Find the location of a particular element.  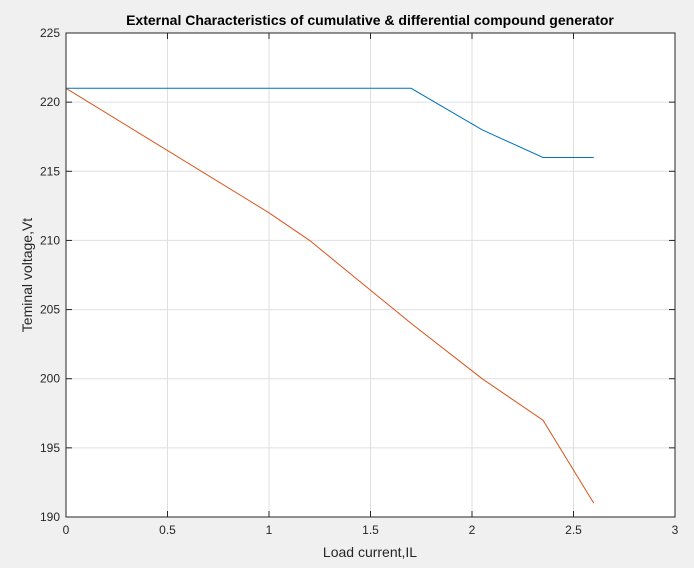

y-tick-label: 190 is located at coordinates (50, 517).